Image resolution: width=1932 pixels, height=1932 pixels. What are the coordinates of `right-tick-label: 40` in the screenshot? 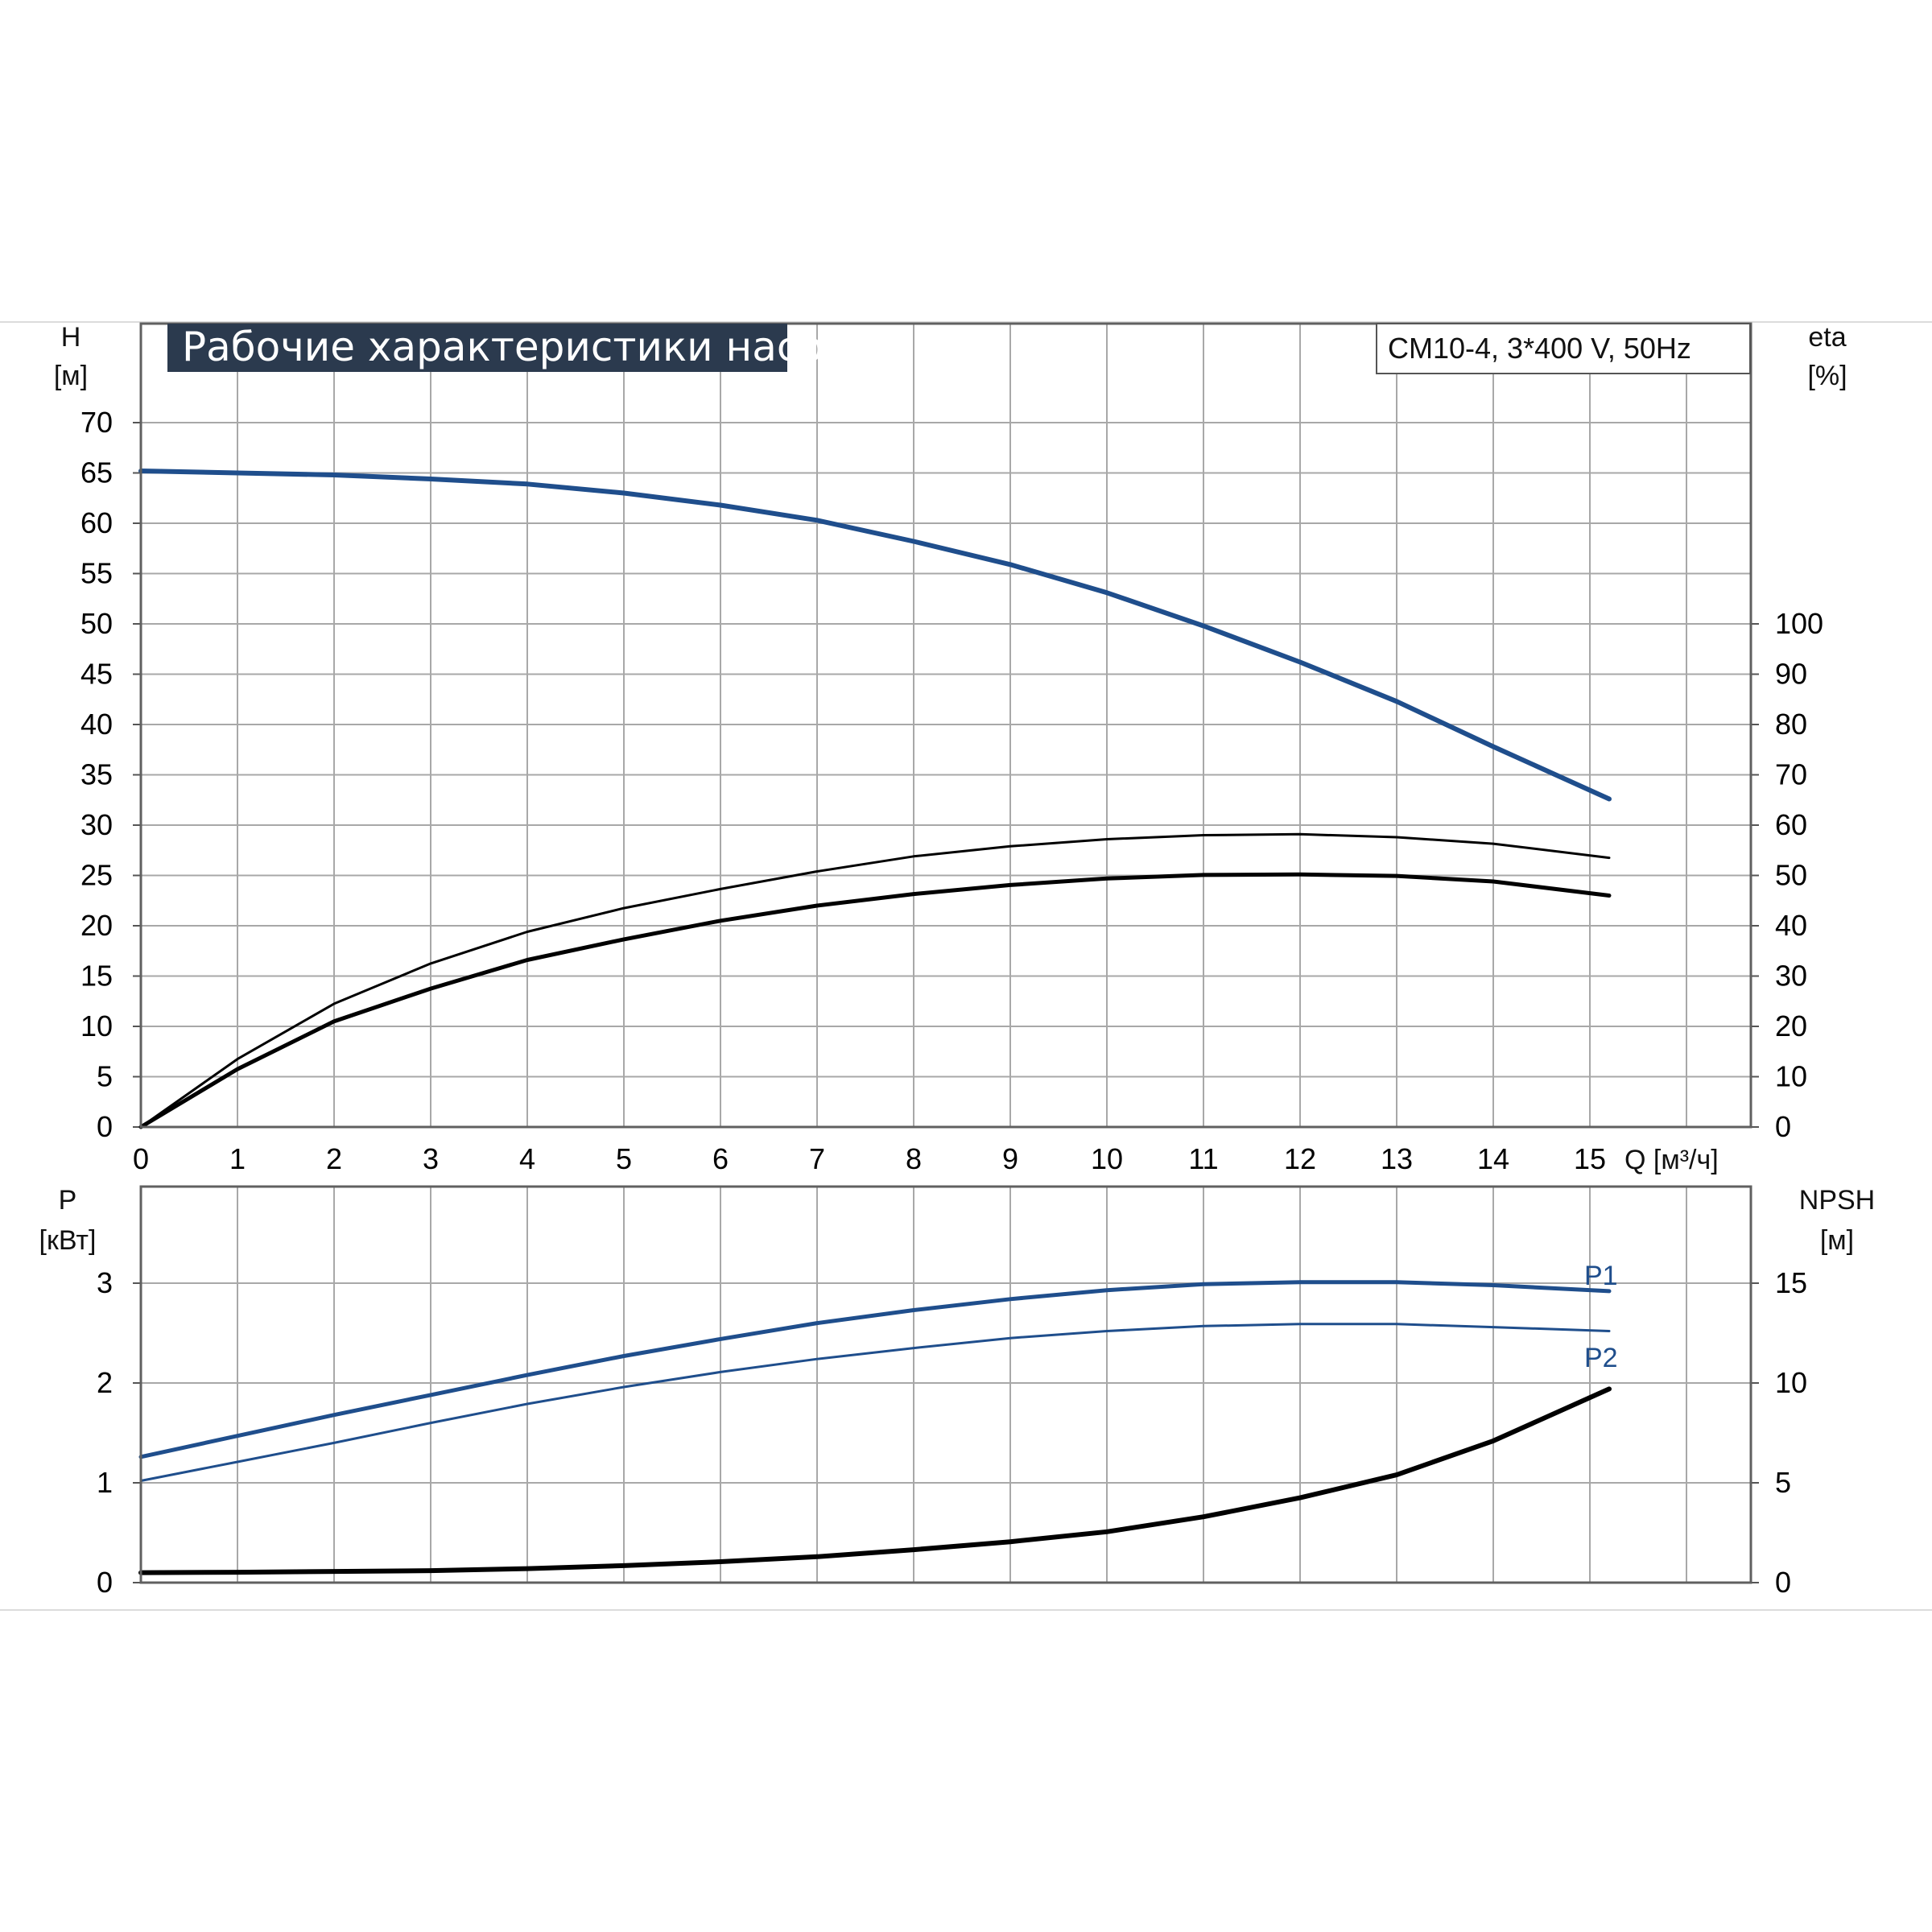 It's located at (1791, 926).